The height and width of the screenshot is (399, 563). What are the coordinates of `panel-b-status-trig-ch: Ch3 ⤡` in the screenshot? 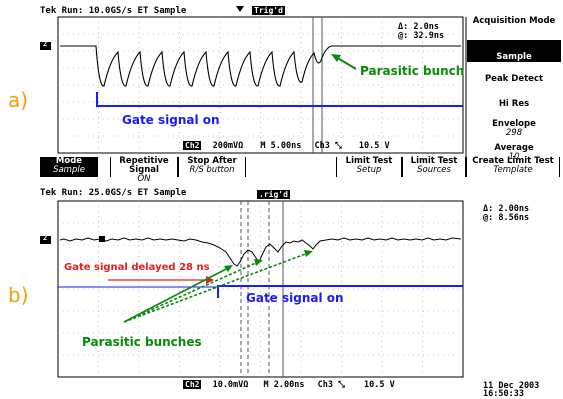 It's located at (331, 385).